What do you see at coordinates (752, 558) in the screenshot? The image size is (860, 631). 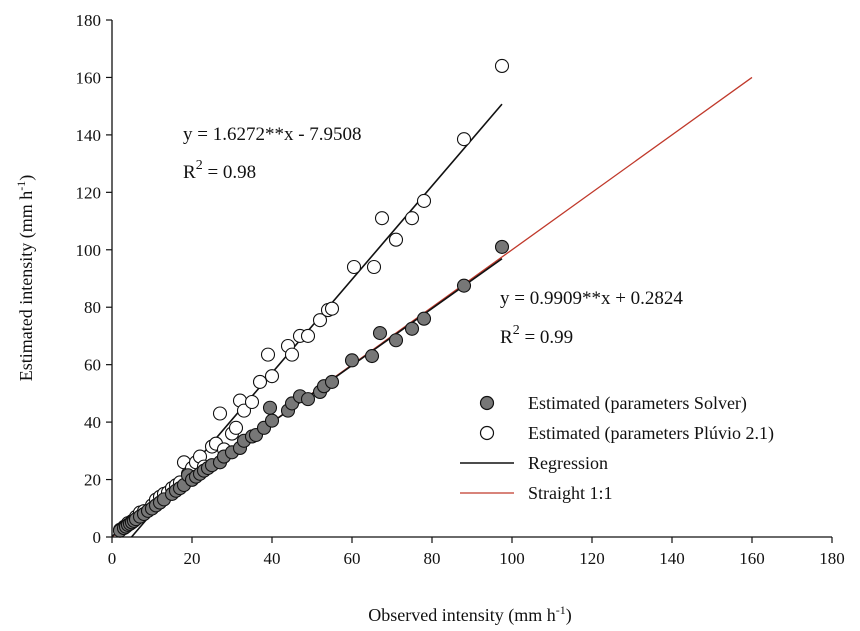 I see `x-tick-label: 160` at bounding box center [752, 558].